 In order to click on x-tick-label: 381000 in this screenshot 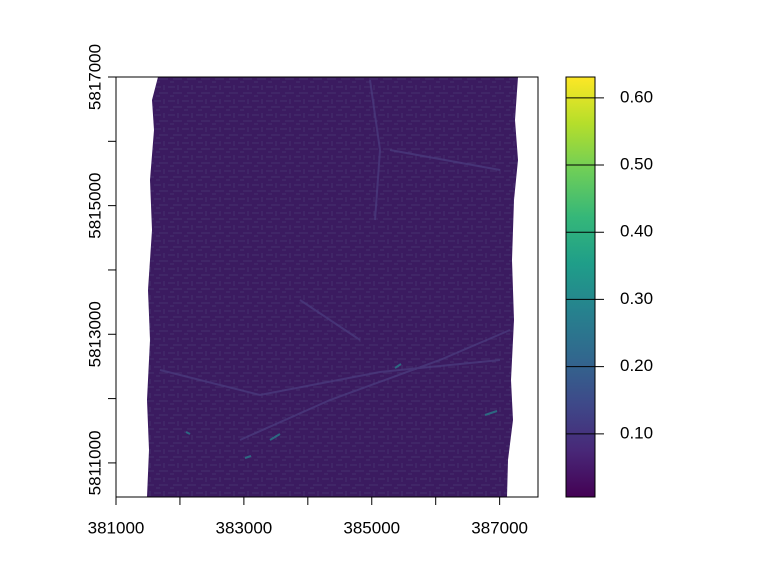, I will do `click(116, 527)`.